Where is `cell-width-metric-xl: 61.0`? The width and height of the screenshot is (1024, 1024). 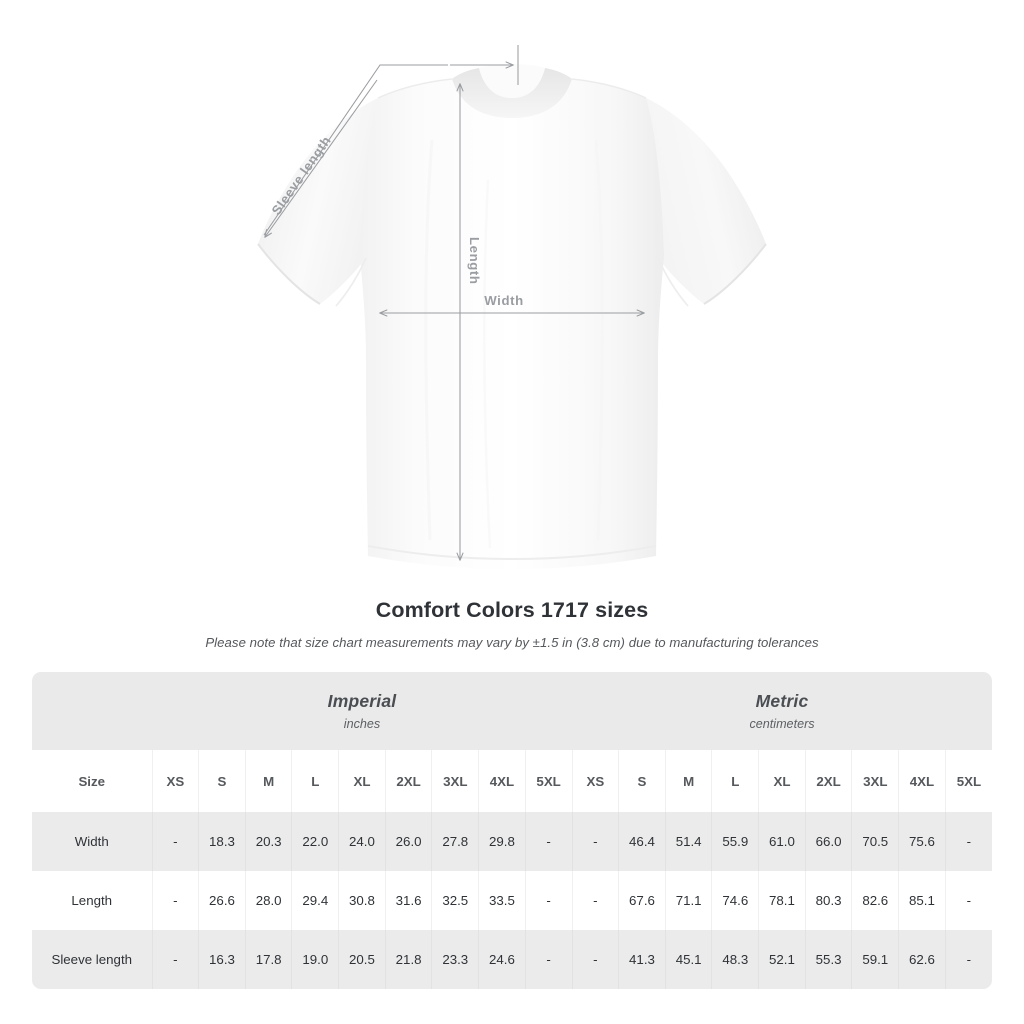
cell-width-metric-xl: 61.0 is located at coordinates (782, 841).